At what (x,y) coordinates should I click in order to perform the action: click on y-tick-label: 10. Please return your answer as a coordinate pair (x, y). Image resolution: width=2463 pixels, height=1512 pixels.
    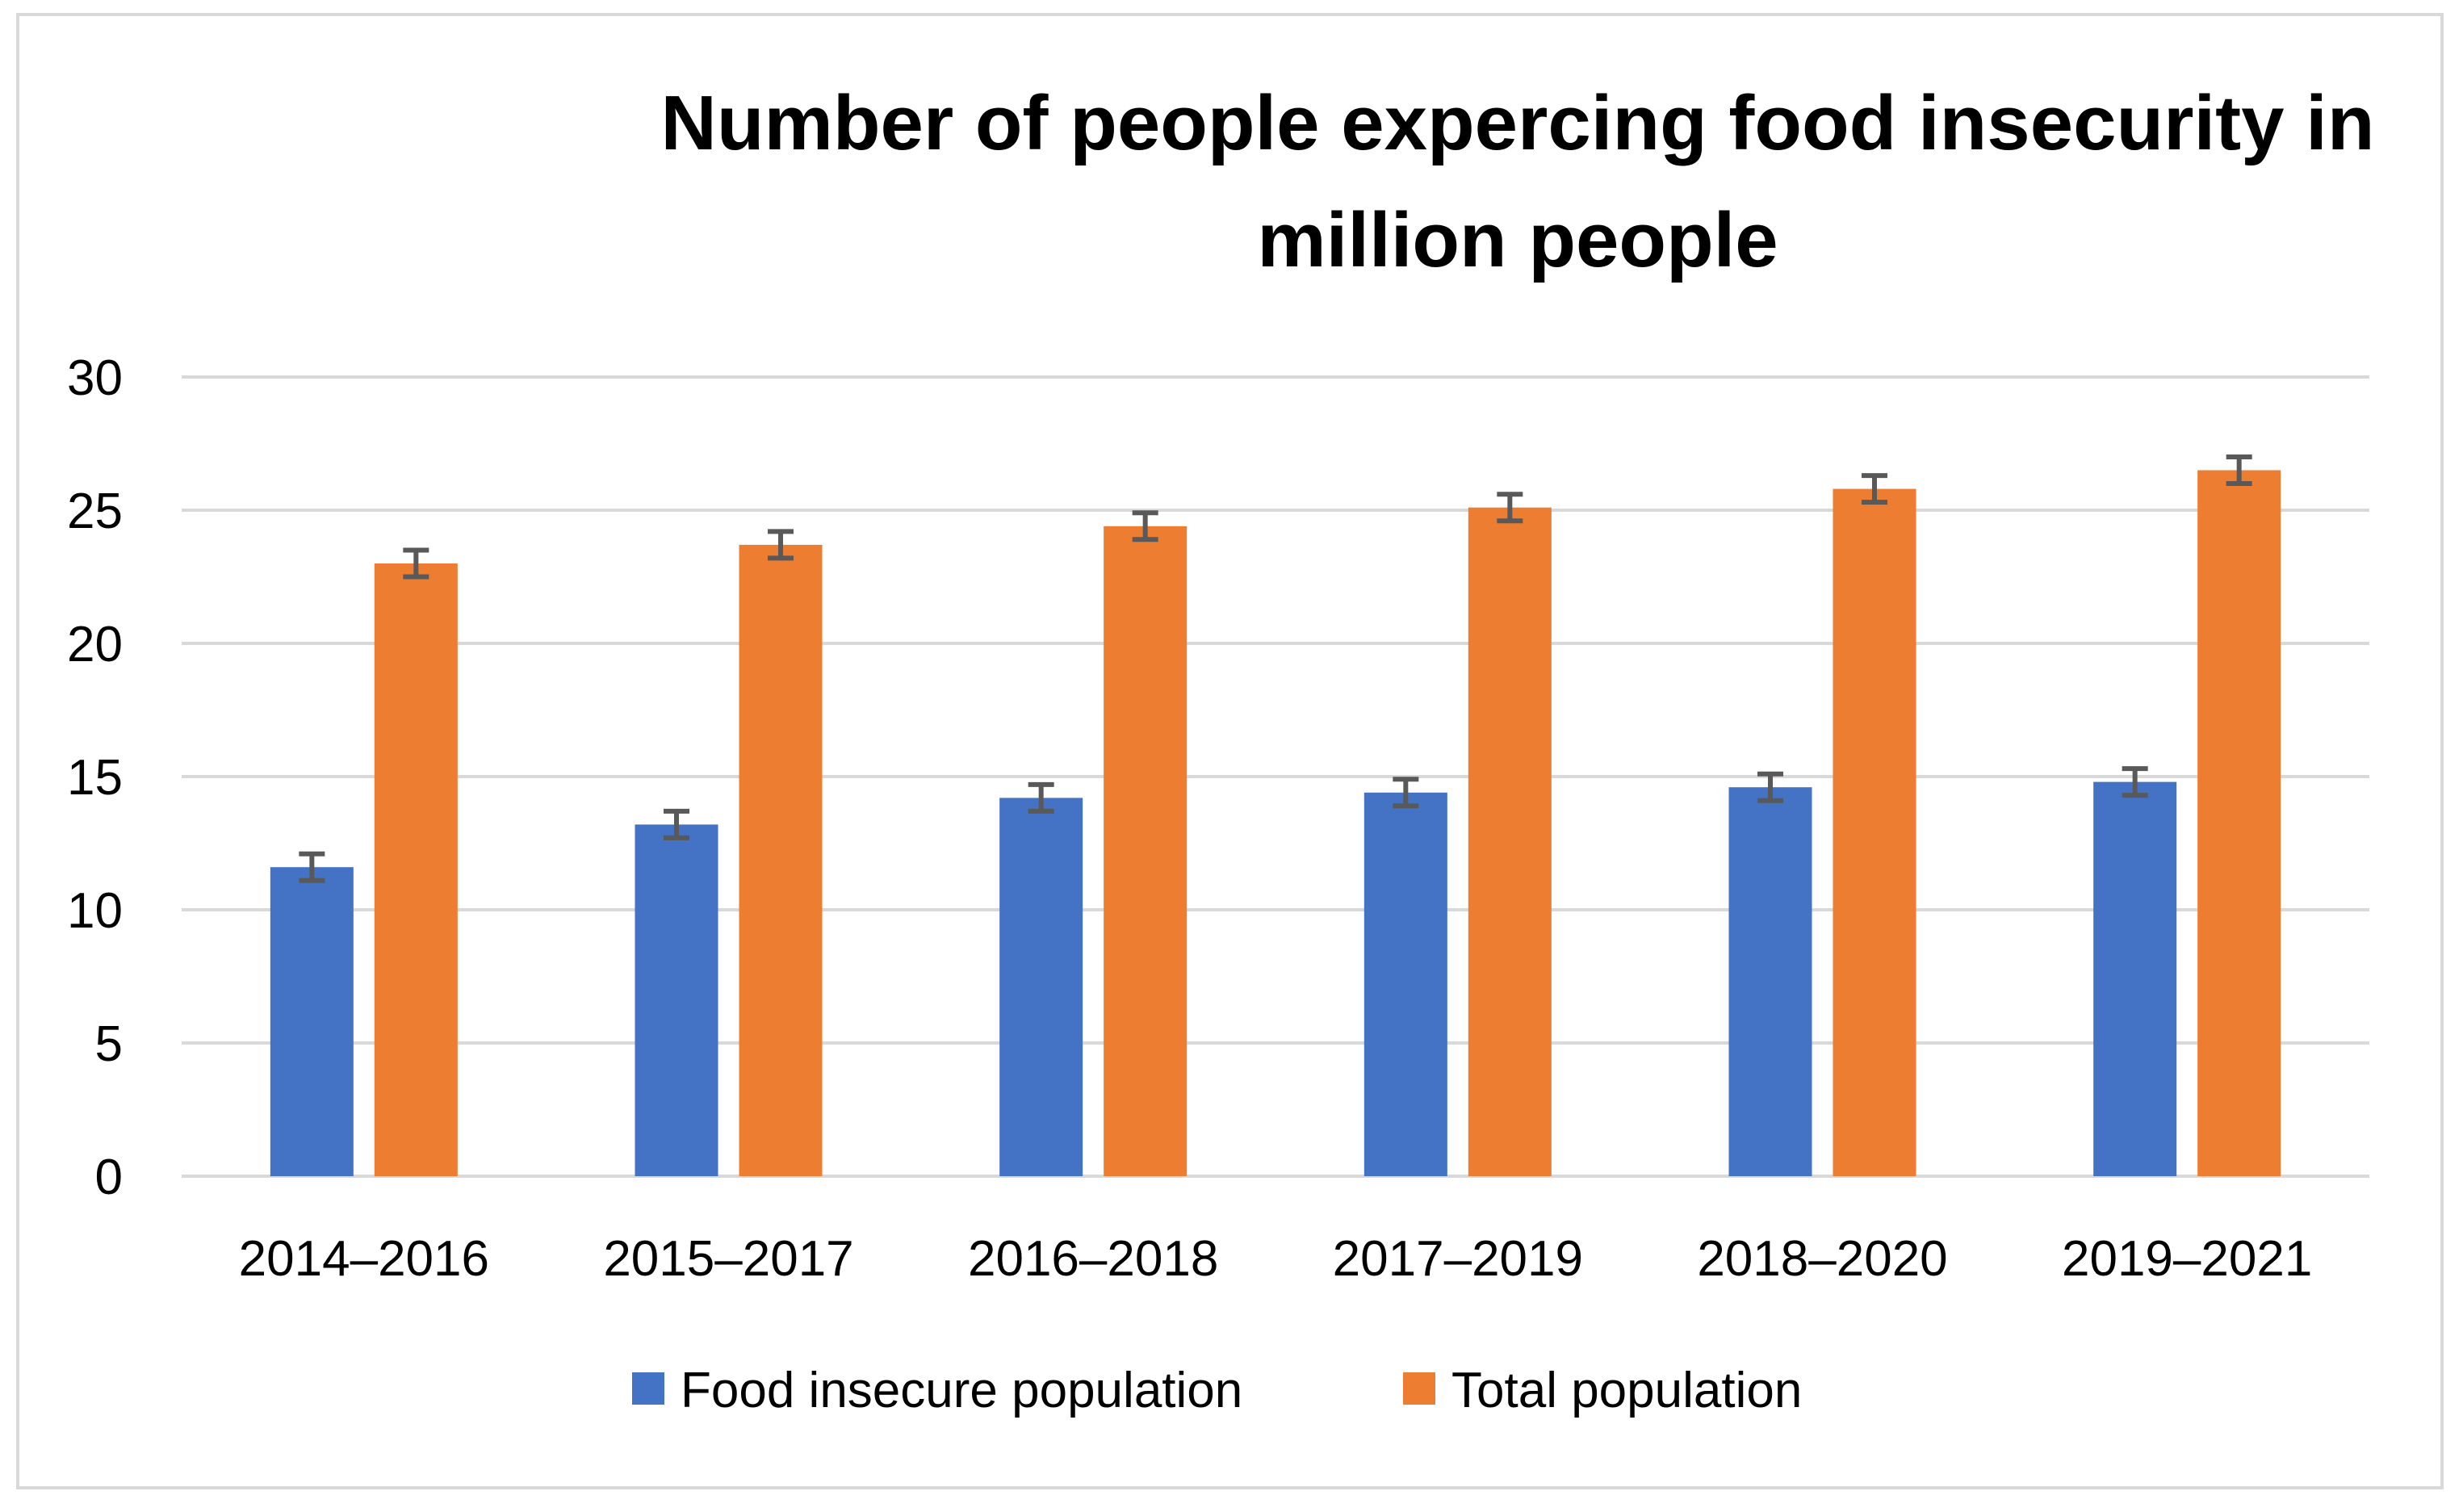
    Looking at the image, I should click on (95, 911).